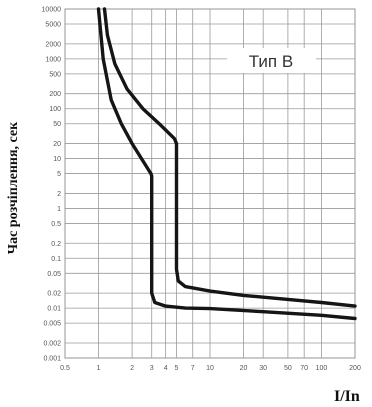 The width and height of the screenshot is (372, 407). Describe the element at coordinates (288, 368) in the screenshot. I see `x-tick-label: 50` at that location.